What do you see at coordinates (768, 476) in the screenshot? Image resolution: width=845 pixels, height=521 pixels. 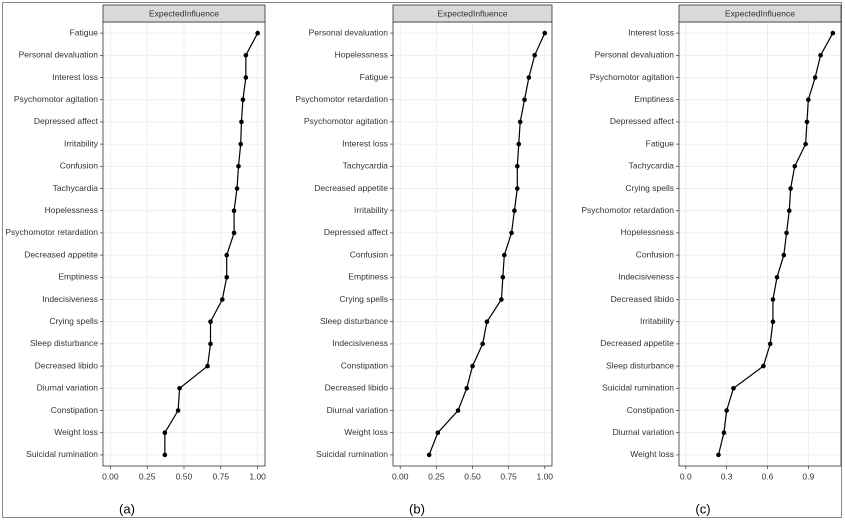 I see `x-tick-label: 0.6` at bounding box center [768, 476].